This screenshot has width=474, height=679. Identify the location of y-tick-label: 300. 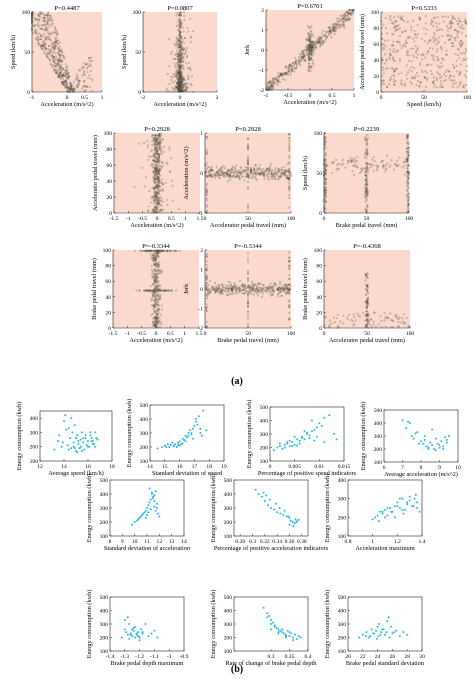
(34, 433).